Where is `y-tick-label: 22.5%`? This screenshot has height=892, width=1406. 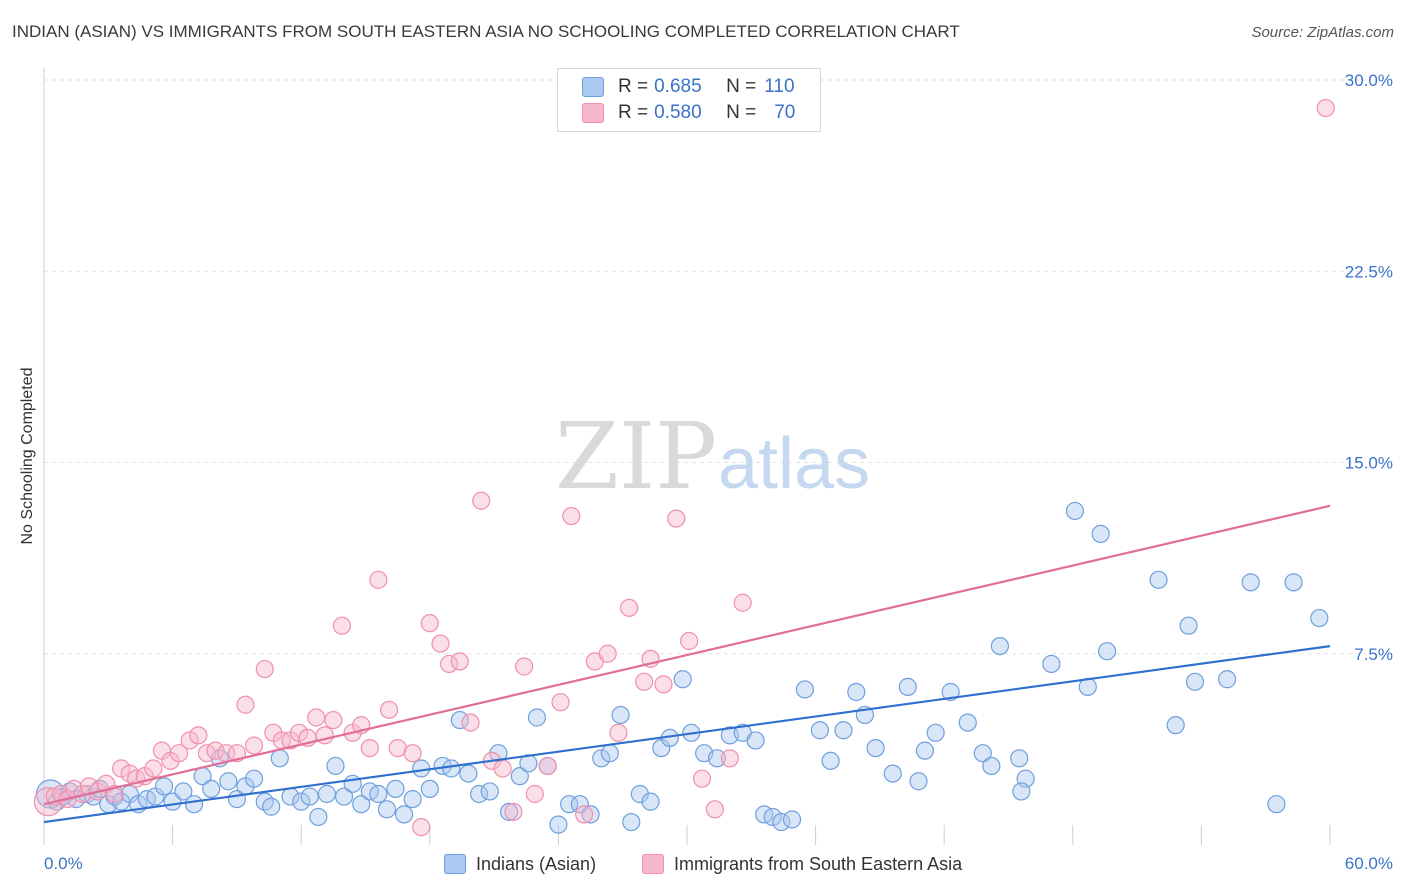 y-tick-label: 22.5% is located at coordinates (1369, 271).